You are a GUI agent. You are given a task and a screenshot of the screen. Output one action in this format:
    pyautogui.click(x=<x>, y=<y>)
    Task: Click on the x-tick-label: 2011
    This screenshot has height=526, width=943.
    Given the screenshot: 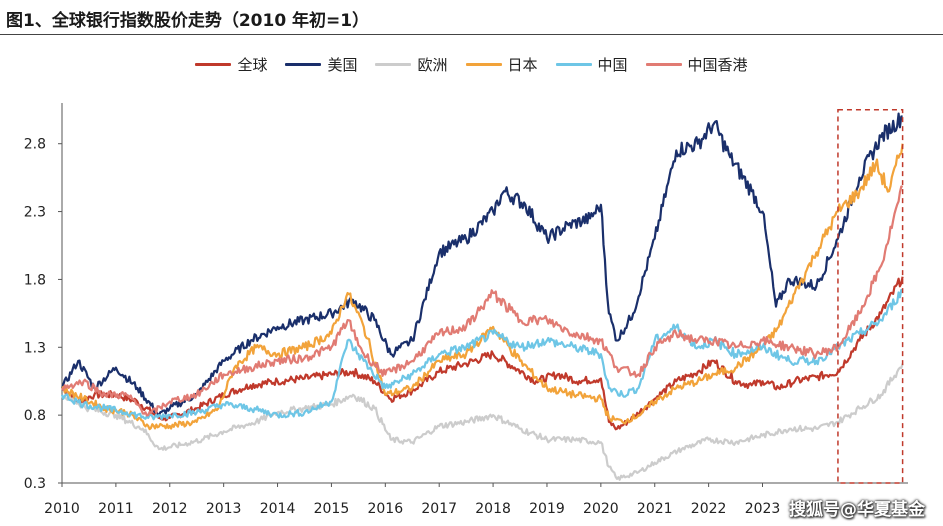 What is the action you would take?
    pyautogui.click(x=116, y=509)
    